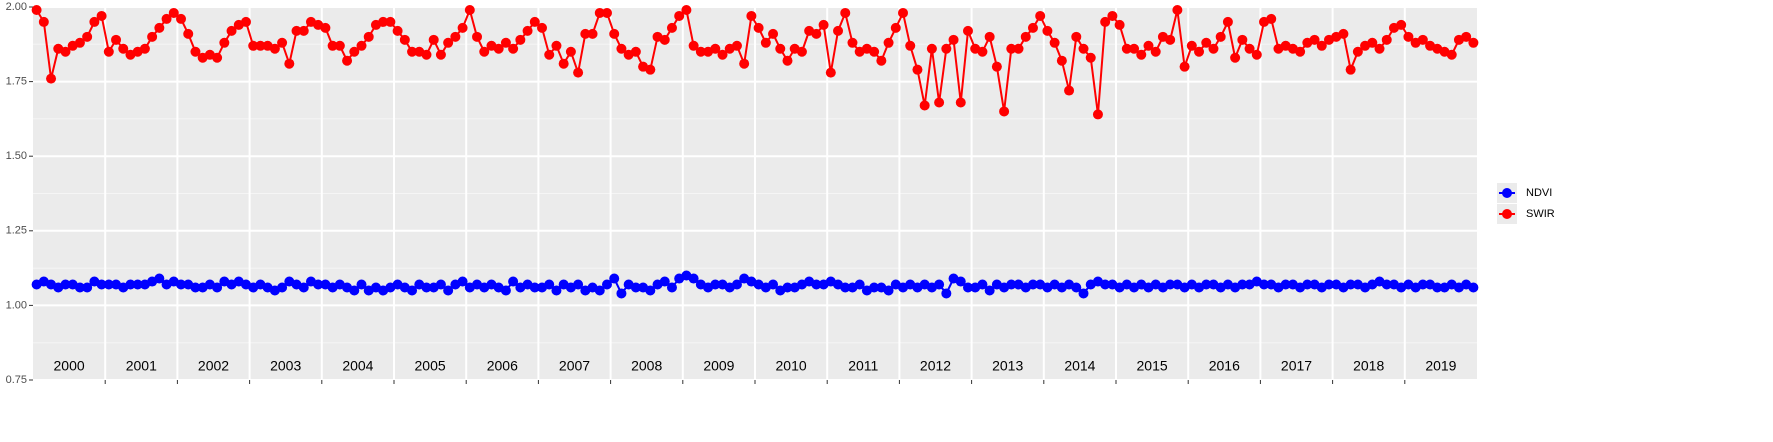 The image size is (1773, 442). I want to click on year-label: 2008, so click(646, 366).